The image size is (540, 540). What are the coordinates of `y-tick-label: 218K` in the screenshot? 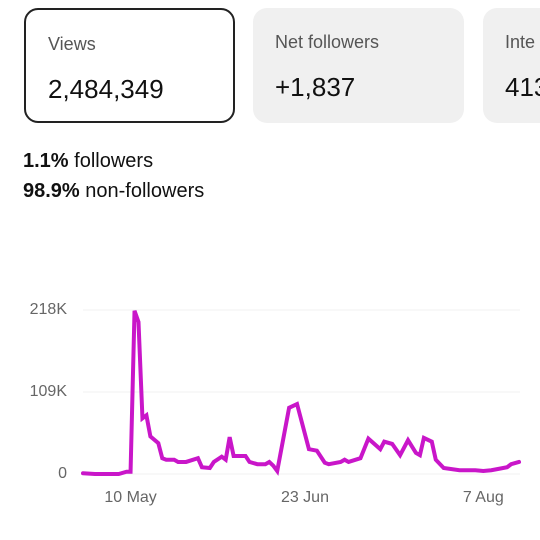 It's located at (49, 309).